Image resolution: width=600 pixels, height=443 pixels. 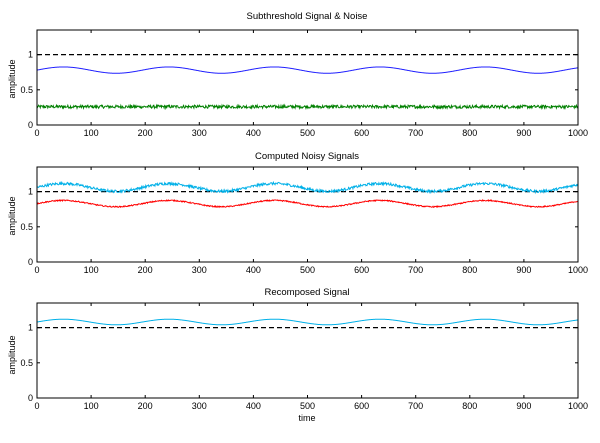 What do you see at coordinates (307, 82) in the screenshot?
I see `panel-1-series` at bounding box center [307, 82].